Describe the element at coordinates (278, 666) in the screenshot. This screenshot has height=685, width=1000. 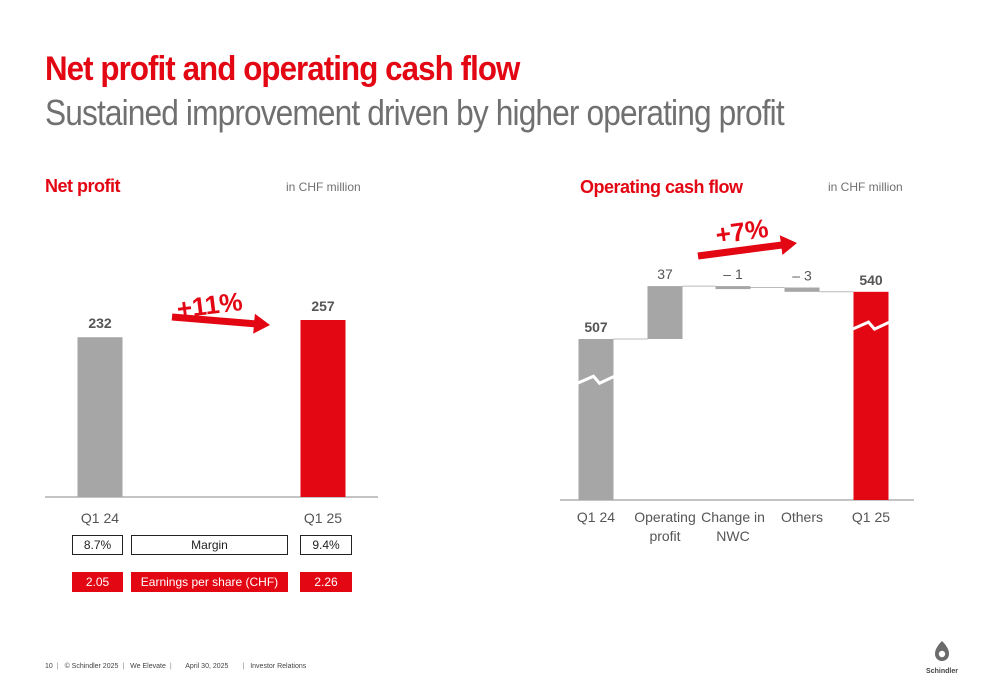
I see `footer-department: Investor Relations` at that location.